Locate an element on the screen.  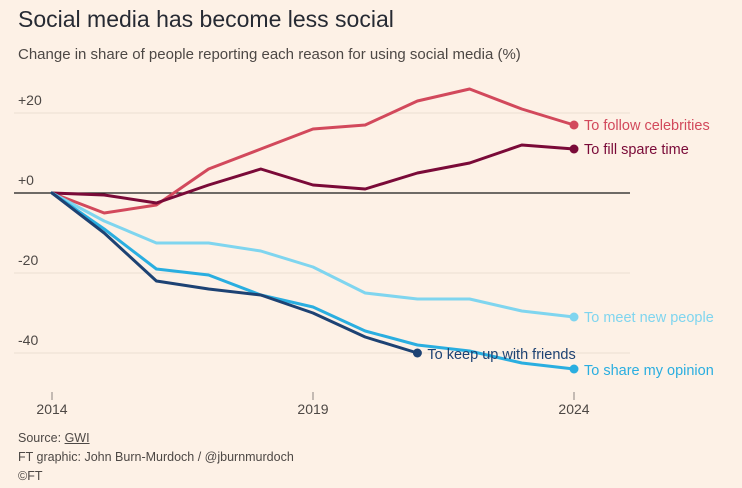
x-tick-label: 2024 is located at coordinates (573, 409).